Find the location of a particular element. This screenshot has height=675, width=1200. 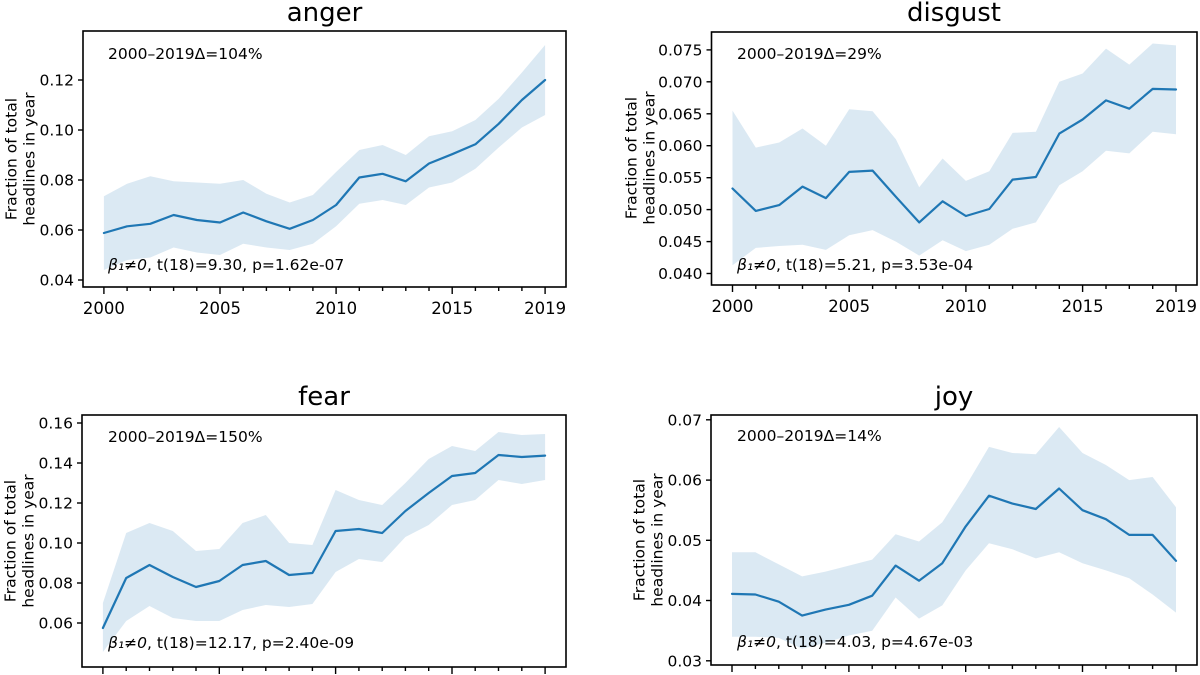

stats-values: , t(18)=5.21, p=3.53e-04 is located at coordinates (874, 265).